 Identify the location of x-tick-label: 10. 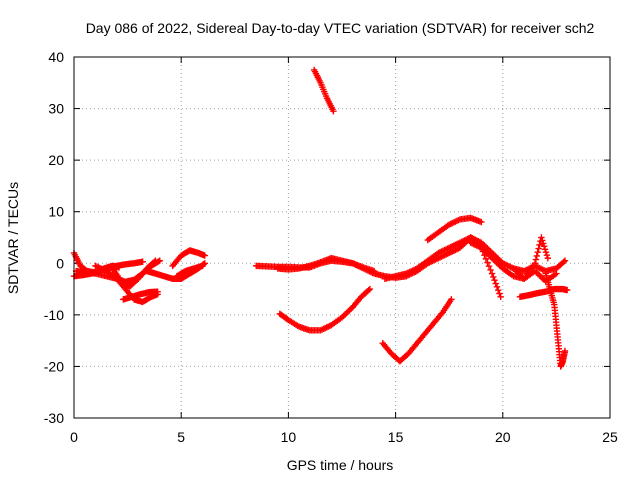
(289, 437).